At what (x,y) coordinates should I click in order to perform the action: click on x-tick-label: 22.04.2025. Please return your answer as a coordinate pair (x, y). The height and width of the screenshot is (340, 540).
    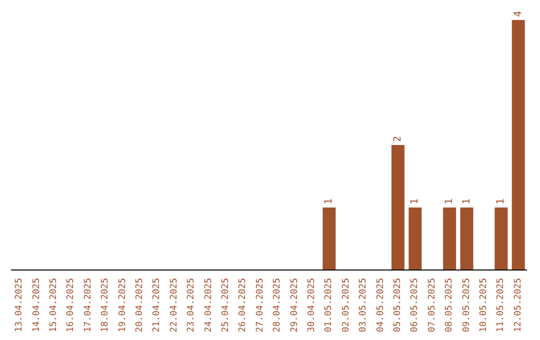
    Looking at the image, I should click on (174, 305).